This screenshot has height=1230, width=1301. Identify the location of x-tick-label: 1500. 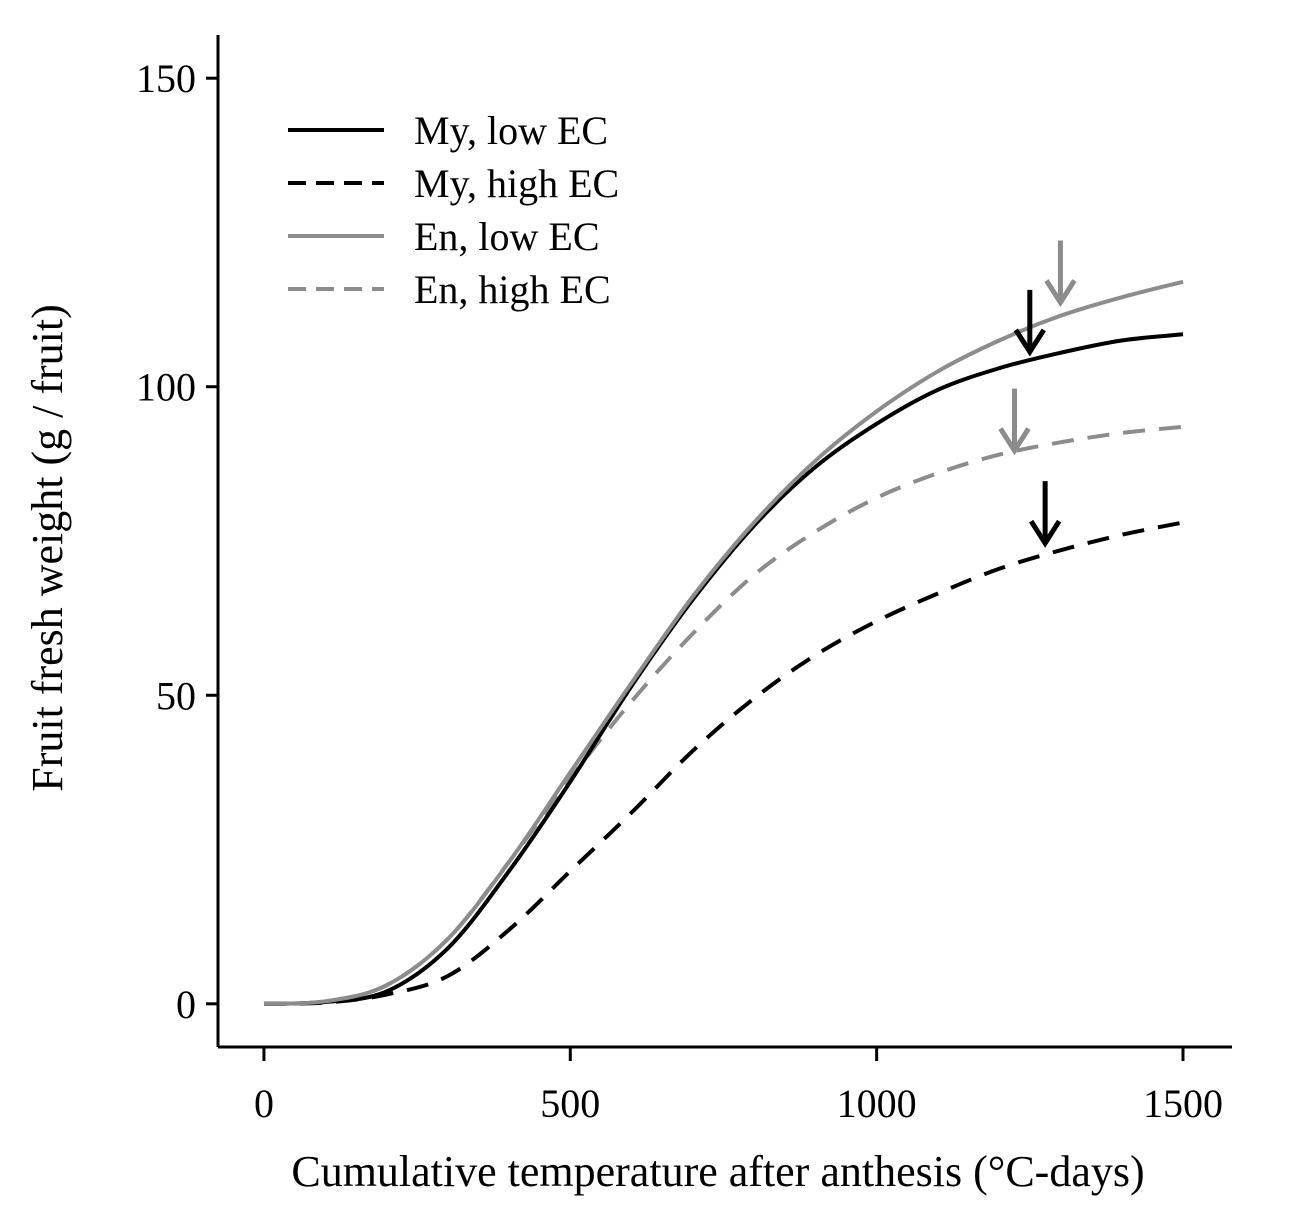
(1183, 1103).